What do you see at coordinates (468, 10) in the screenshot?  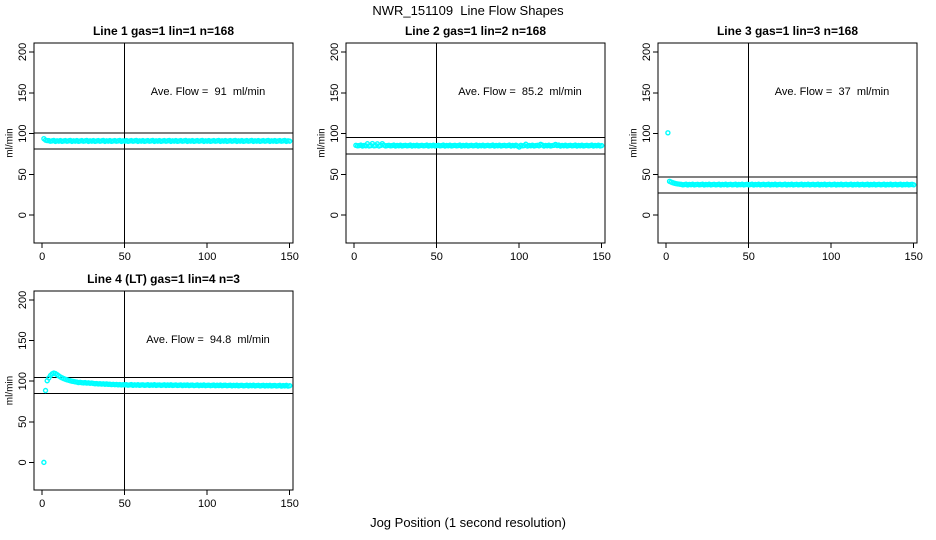 I see `figure-title: NWR_151109 Line Flow Shapes` at bounding box center [468, 10].